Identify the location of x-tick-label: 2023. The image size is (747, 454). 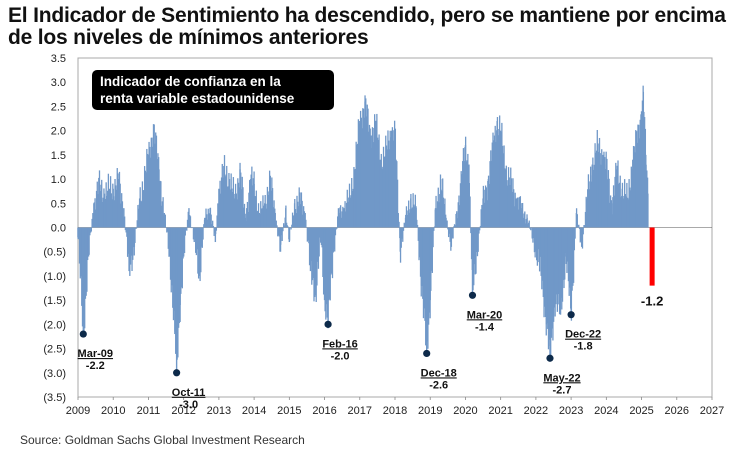
(571, 411).